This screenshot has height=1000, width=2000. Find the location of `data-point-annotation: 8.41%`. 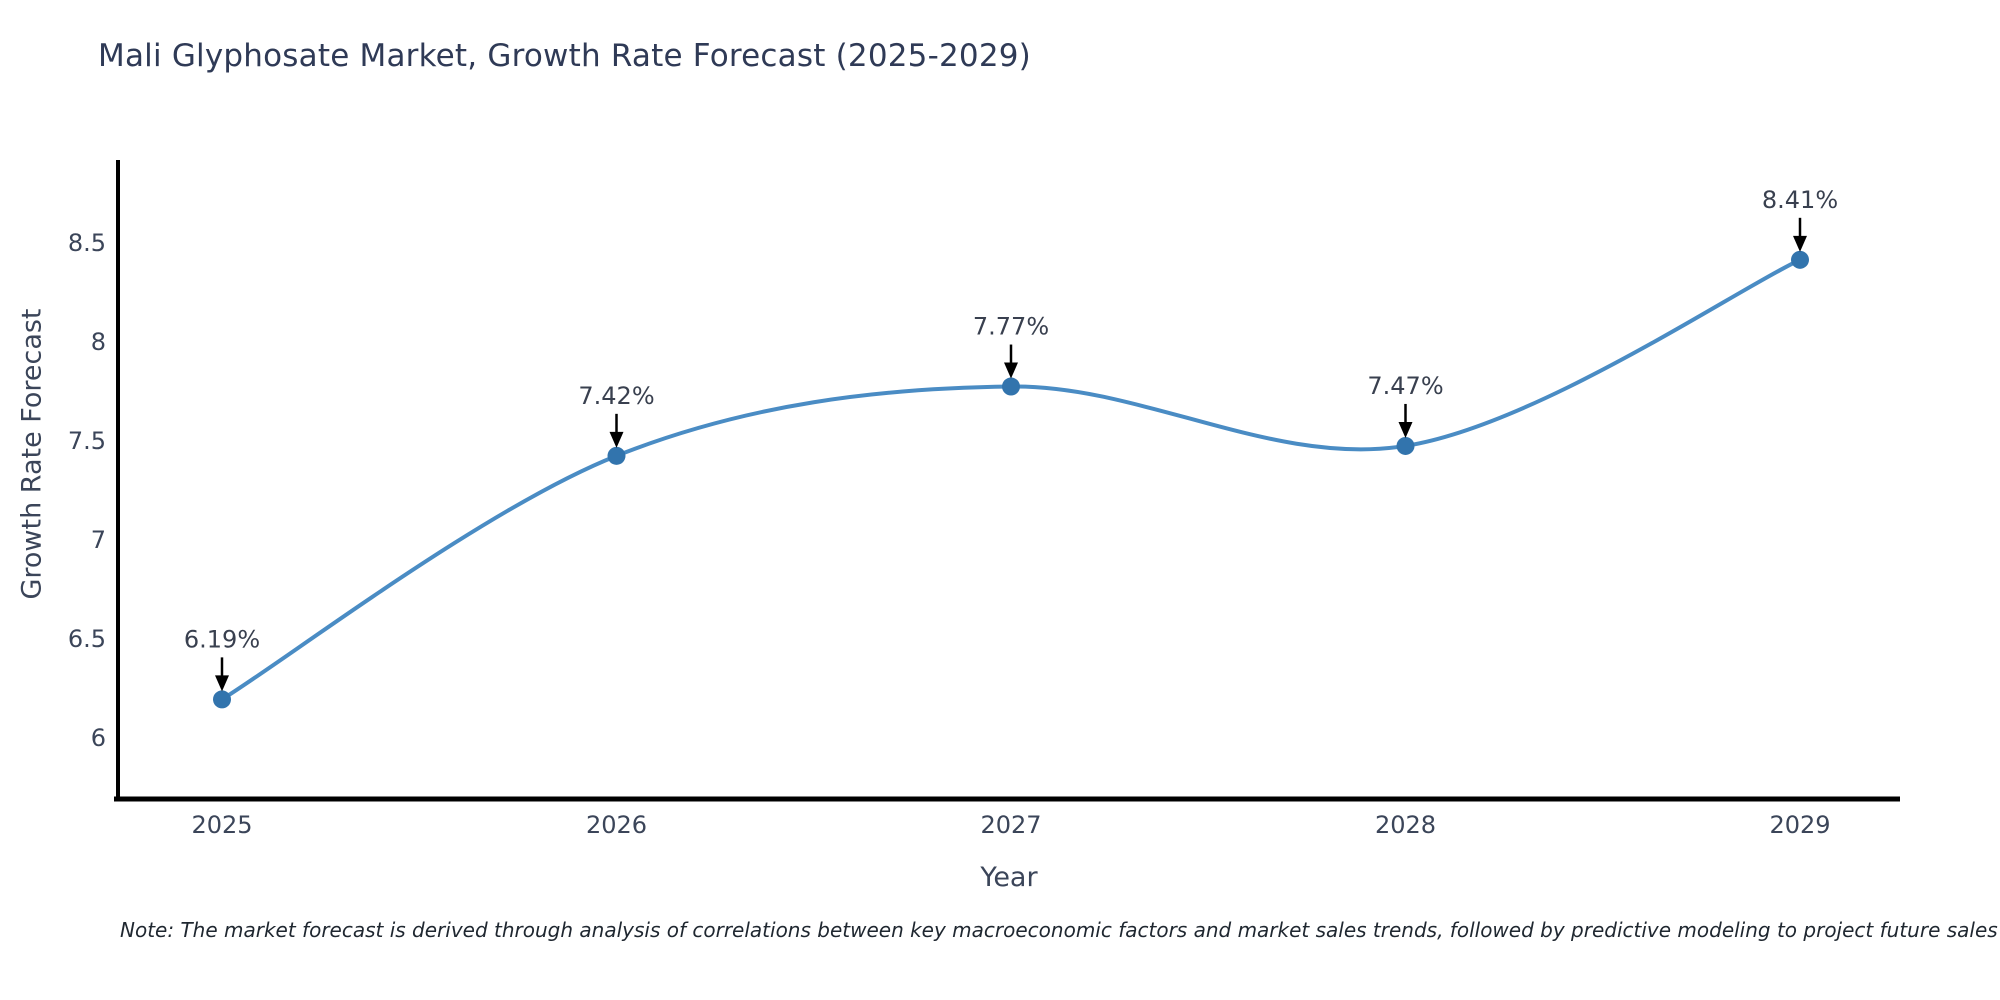

data-point-annotation: 8.41% is located at coordinates (1800, 200).